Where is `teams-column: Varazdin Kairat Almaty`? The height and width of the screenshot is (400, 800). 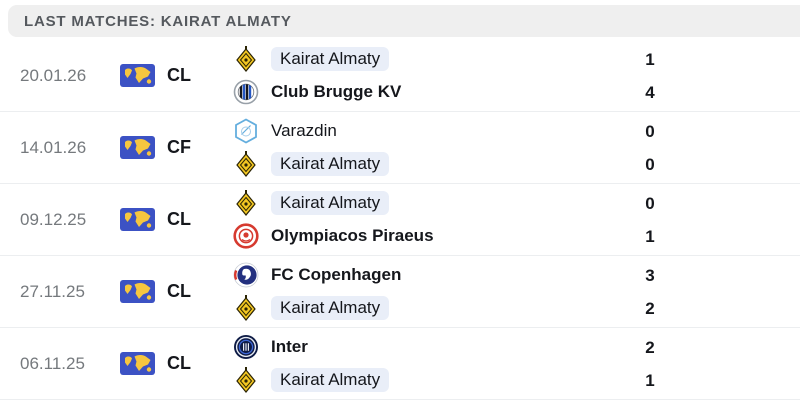
teams-column: Varazdin Kairat Almaty is located at coordinates (431, 148).